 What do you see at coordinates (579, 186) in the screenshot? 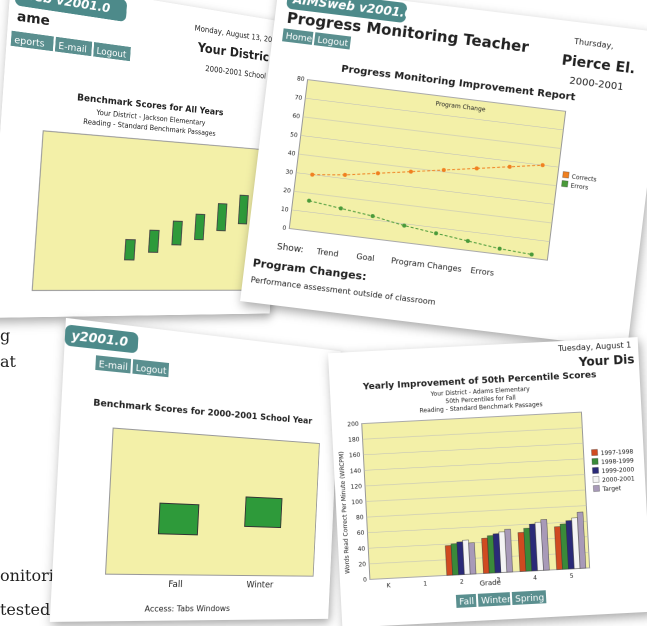
I see `legend-label: Errors` at bounding box center [579, 186].